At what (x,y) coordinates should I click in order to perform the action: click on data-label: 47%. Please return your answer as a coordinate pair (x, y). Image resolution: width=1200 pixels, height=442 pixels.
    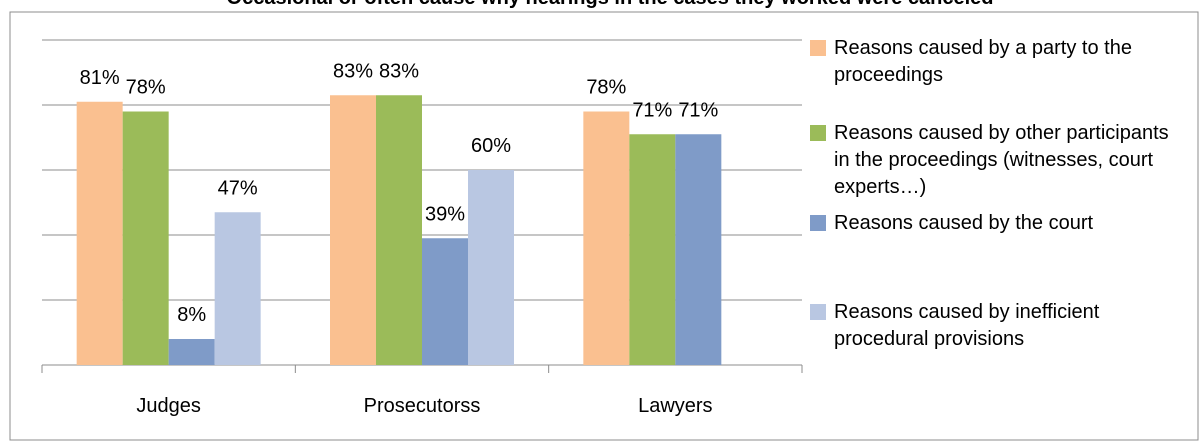
    Looking at the image, I should click on (238, 188).